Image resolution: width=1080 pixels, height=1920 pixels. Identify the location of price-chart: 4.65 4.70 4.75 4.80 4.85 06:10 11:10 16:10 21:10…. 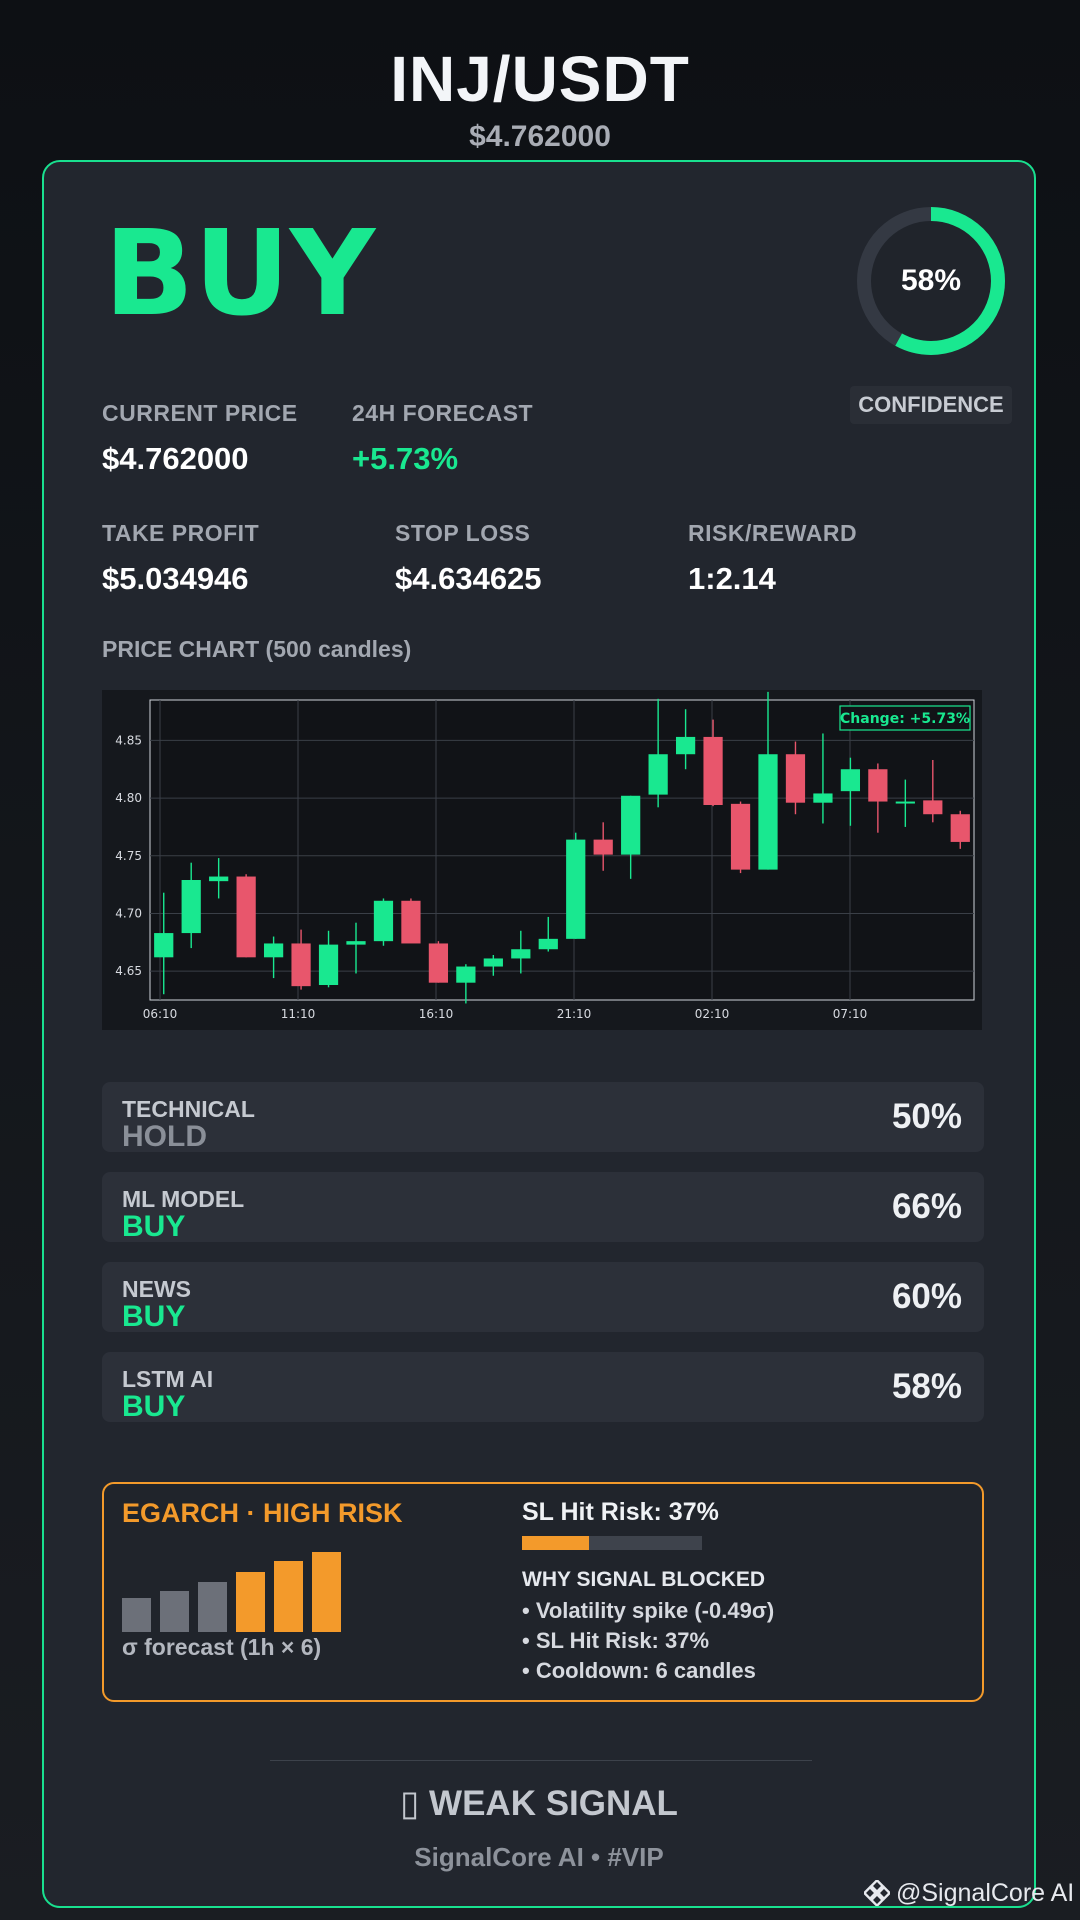
(542, 860).